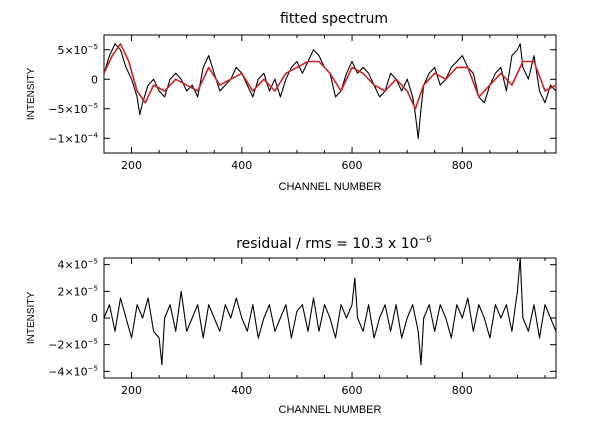 Image resolution: width=600 pixels, height=435 pixels. I want to click on bottom-chart-title: residual / rms = 10.3 x 10−6, so click(334, 243).